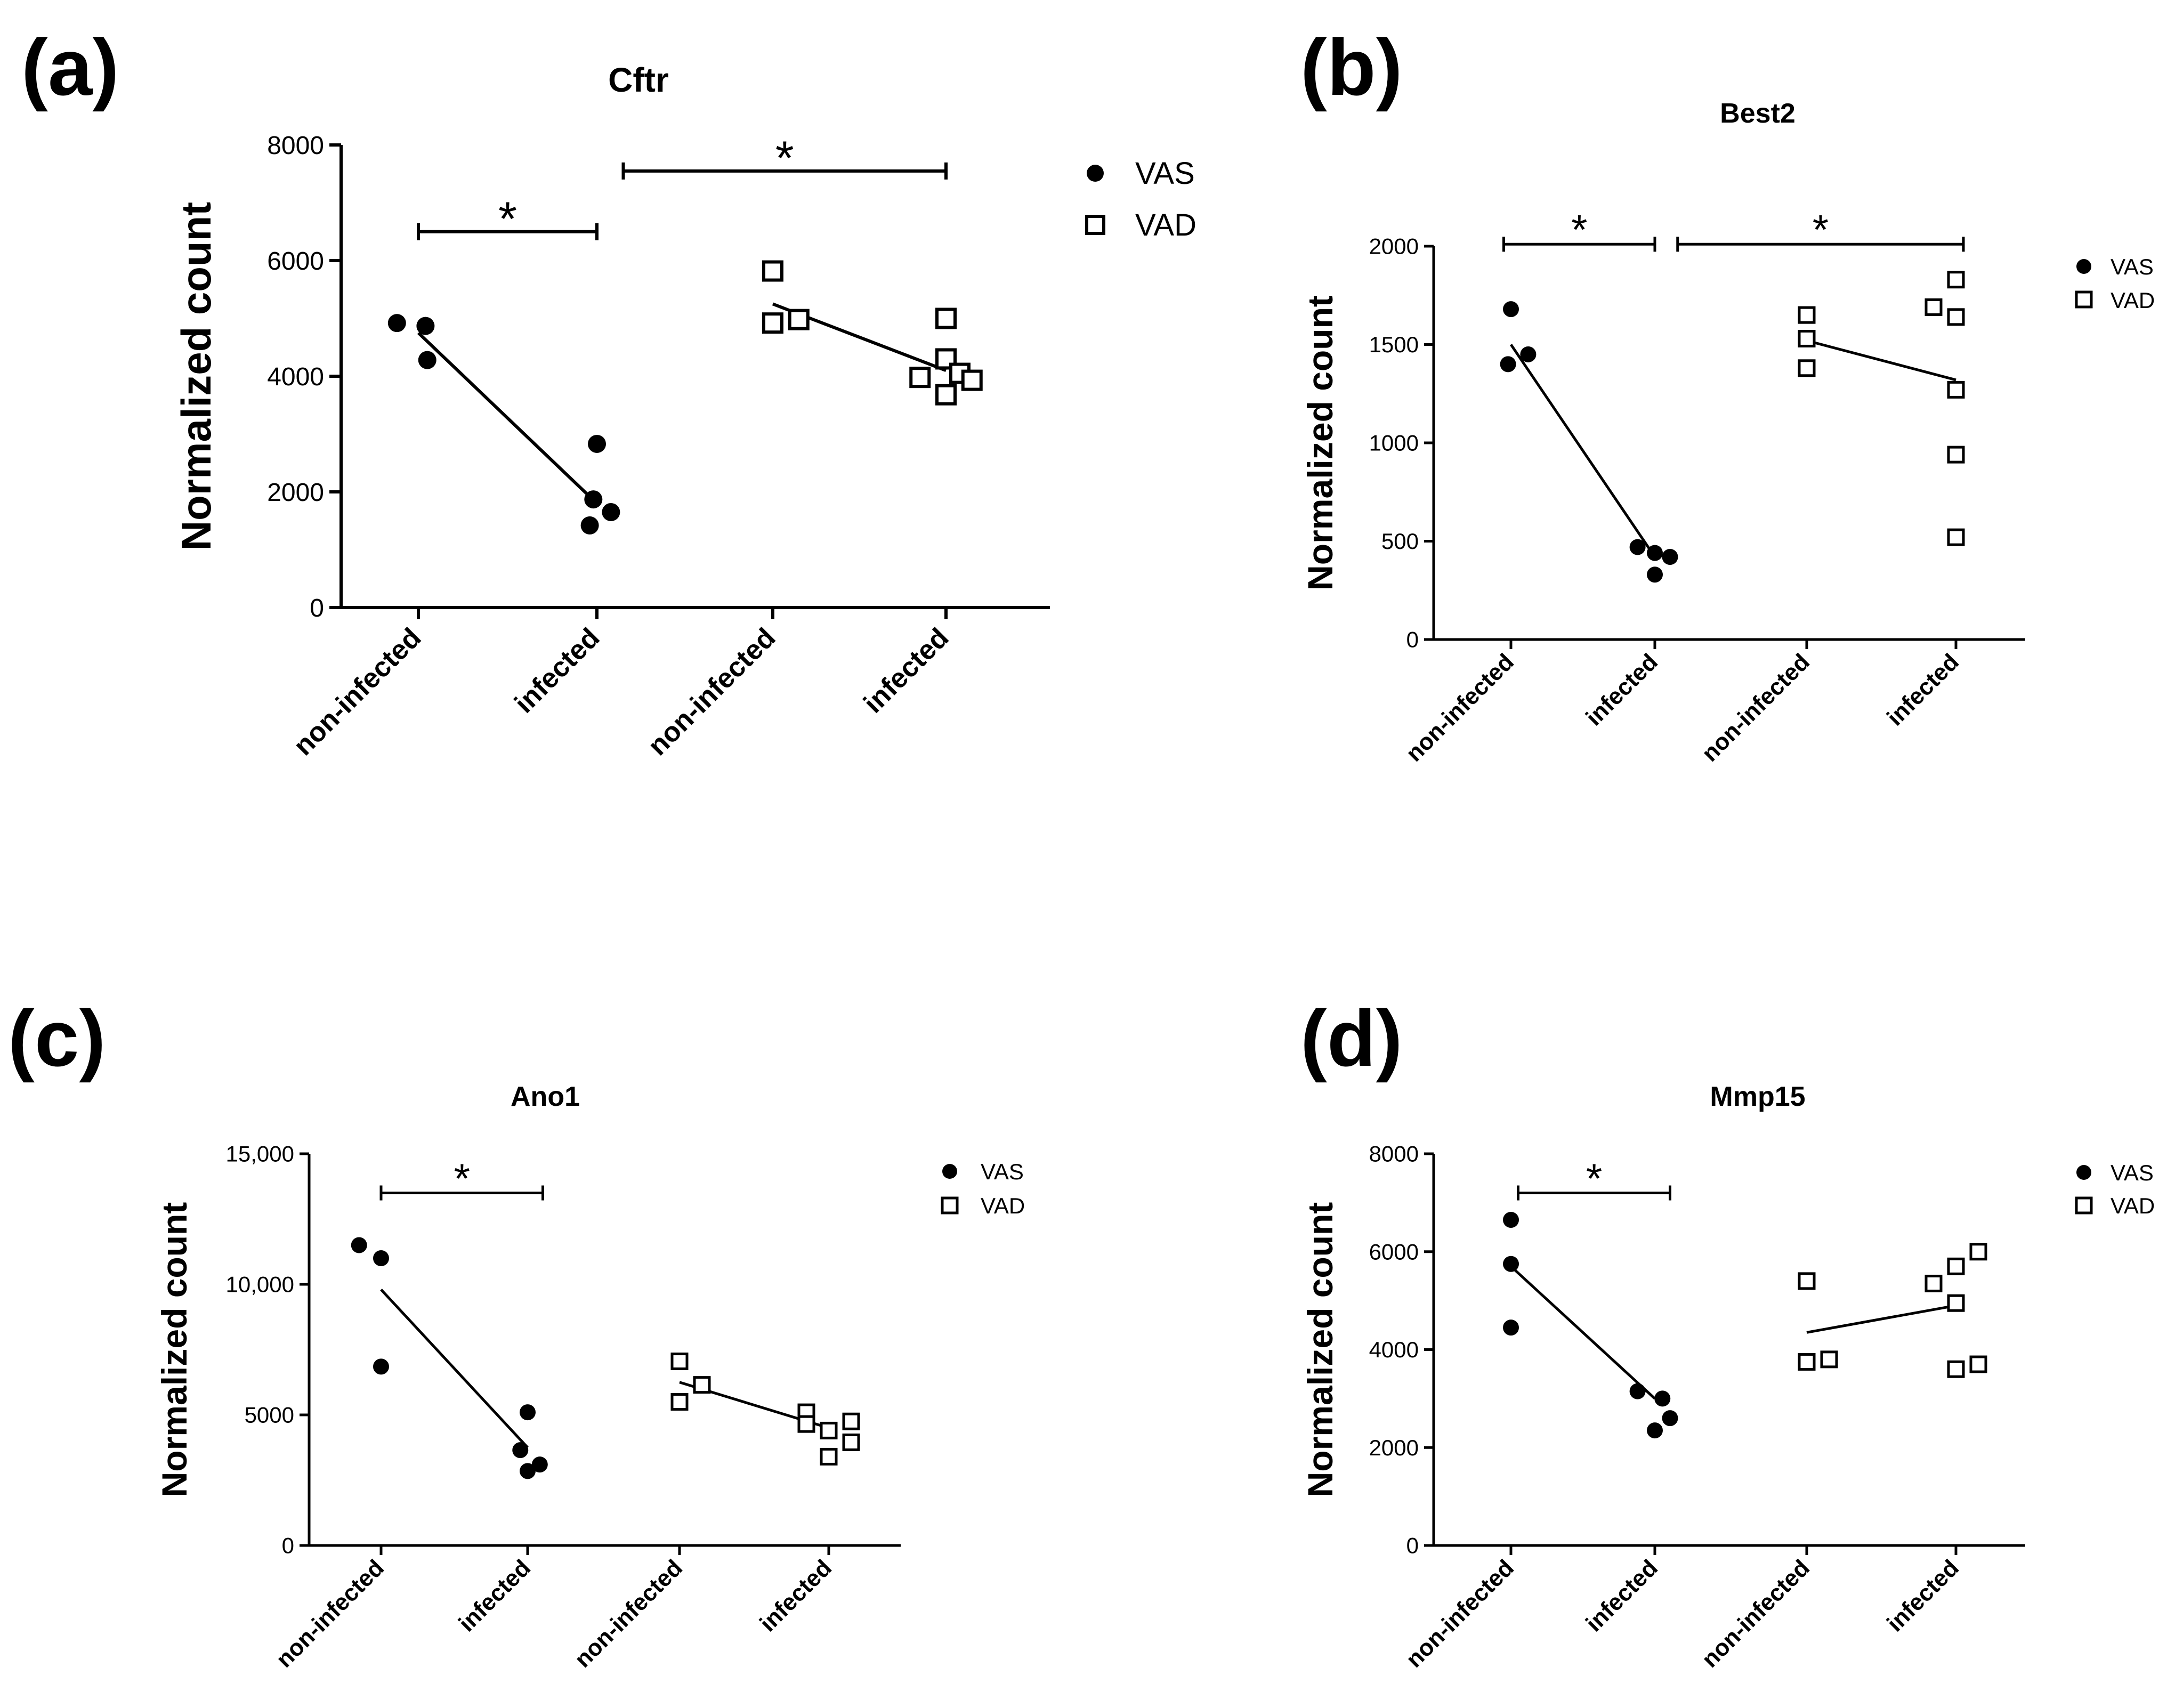 This screenshot has height=1708, width=2167. I want to click on panel-letter-d: (d), so click(1351, 1038).